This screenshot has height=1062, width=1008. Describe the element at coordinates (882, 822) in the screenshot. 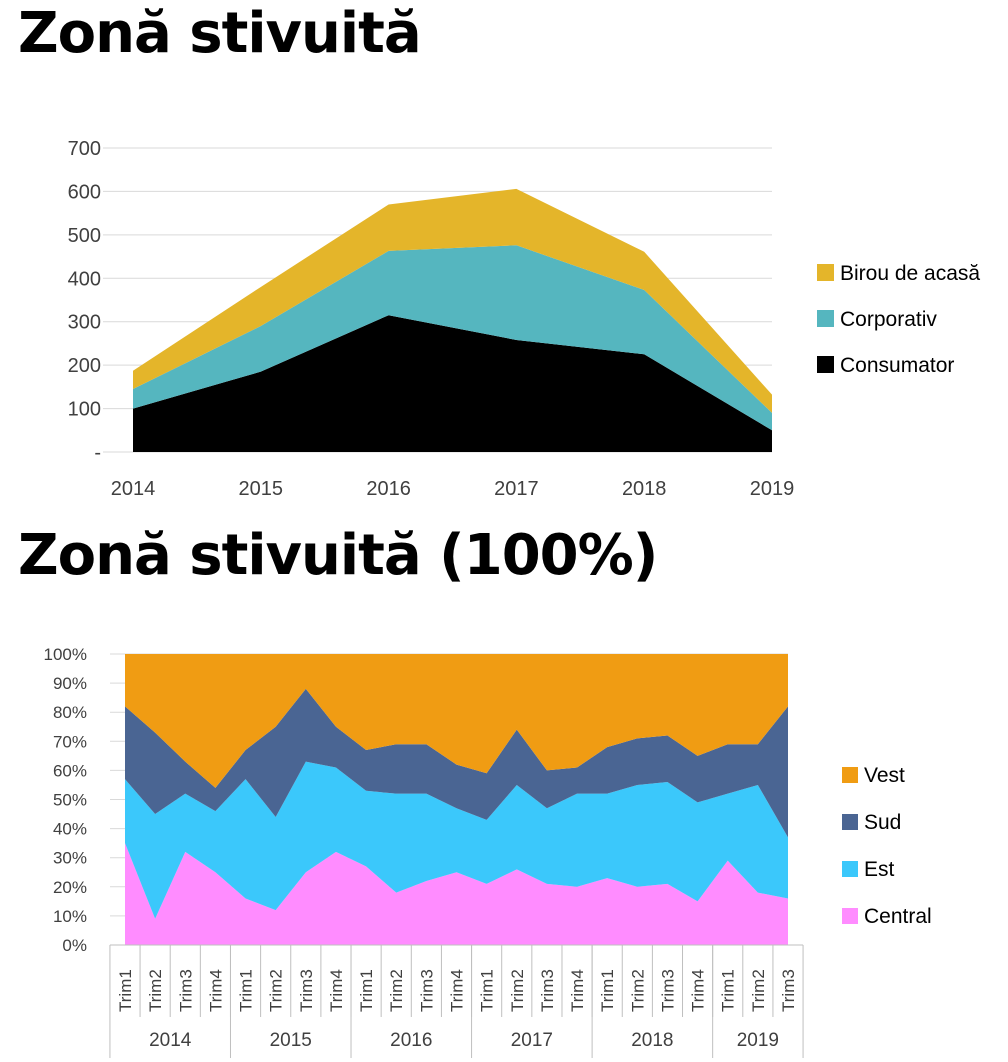

I see `legend-label-sud: Sud` at that location.